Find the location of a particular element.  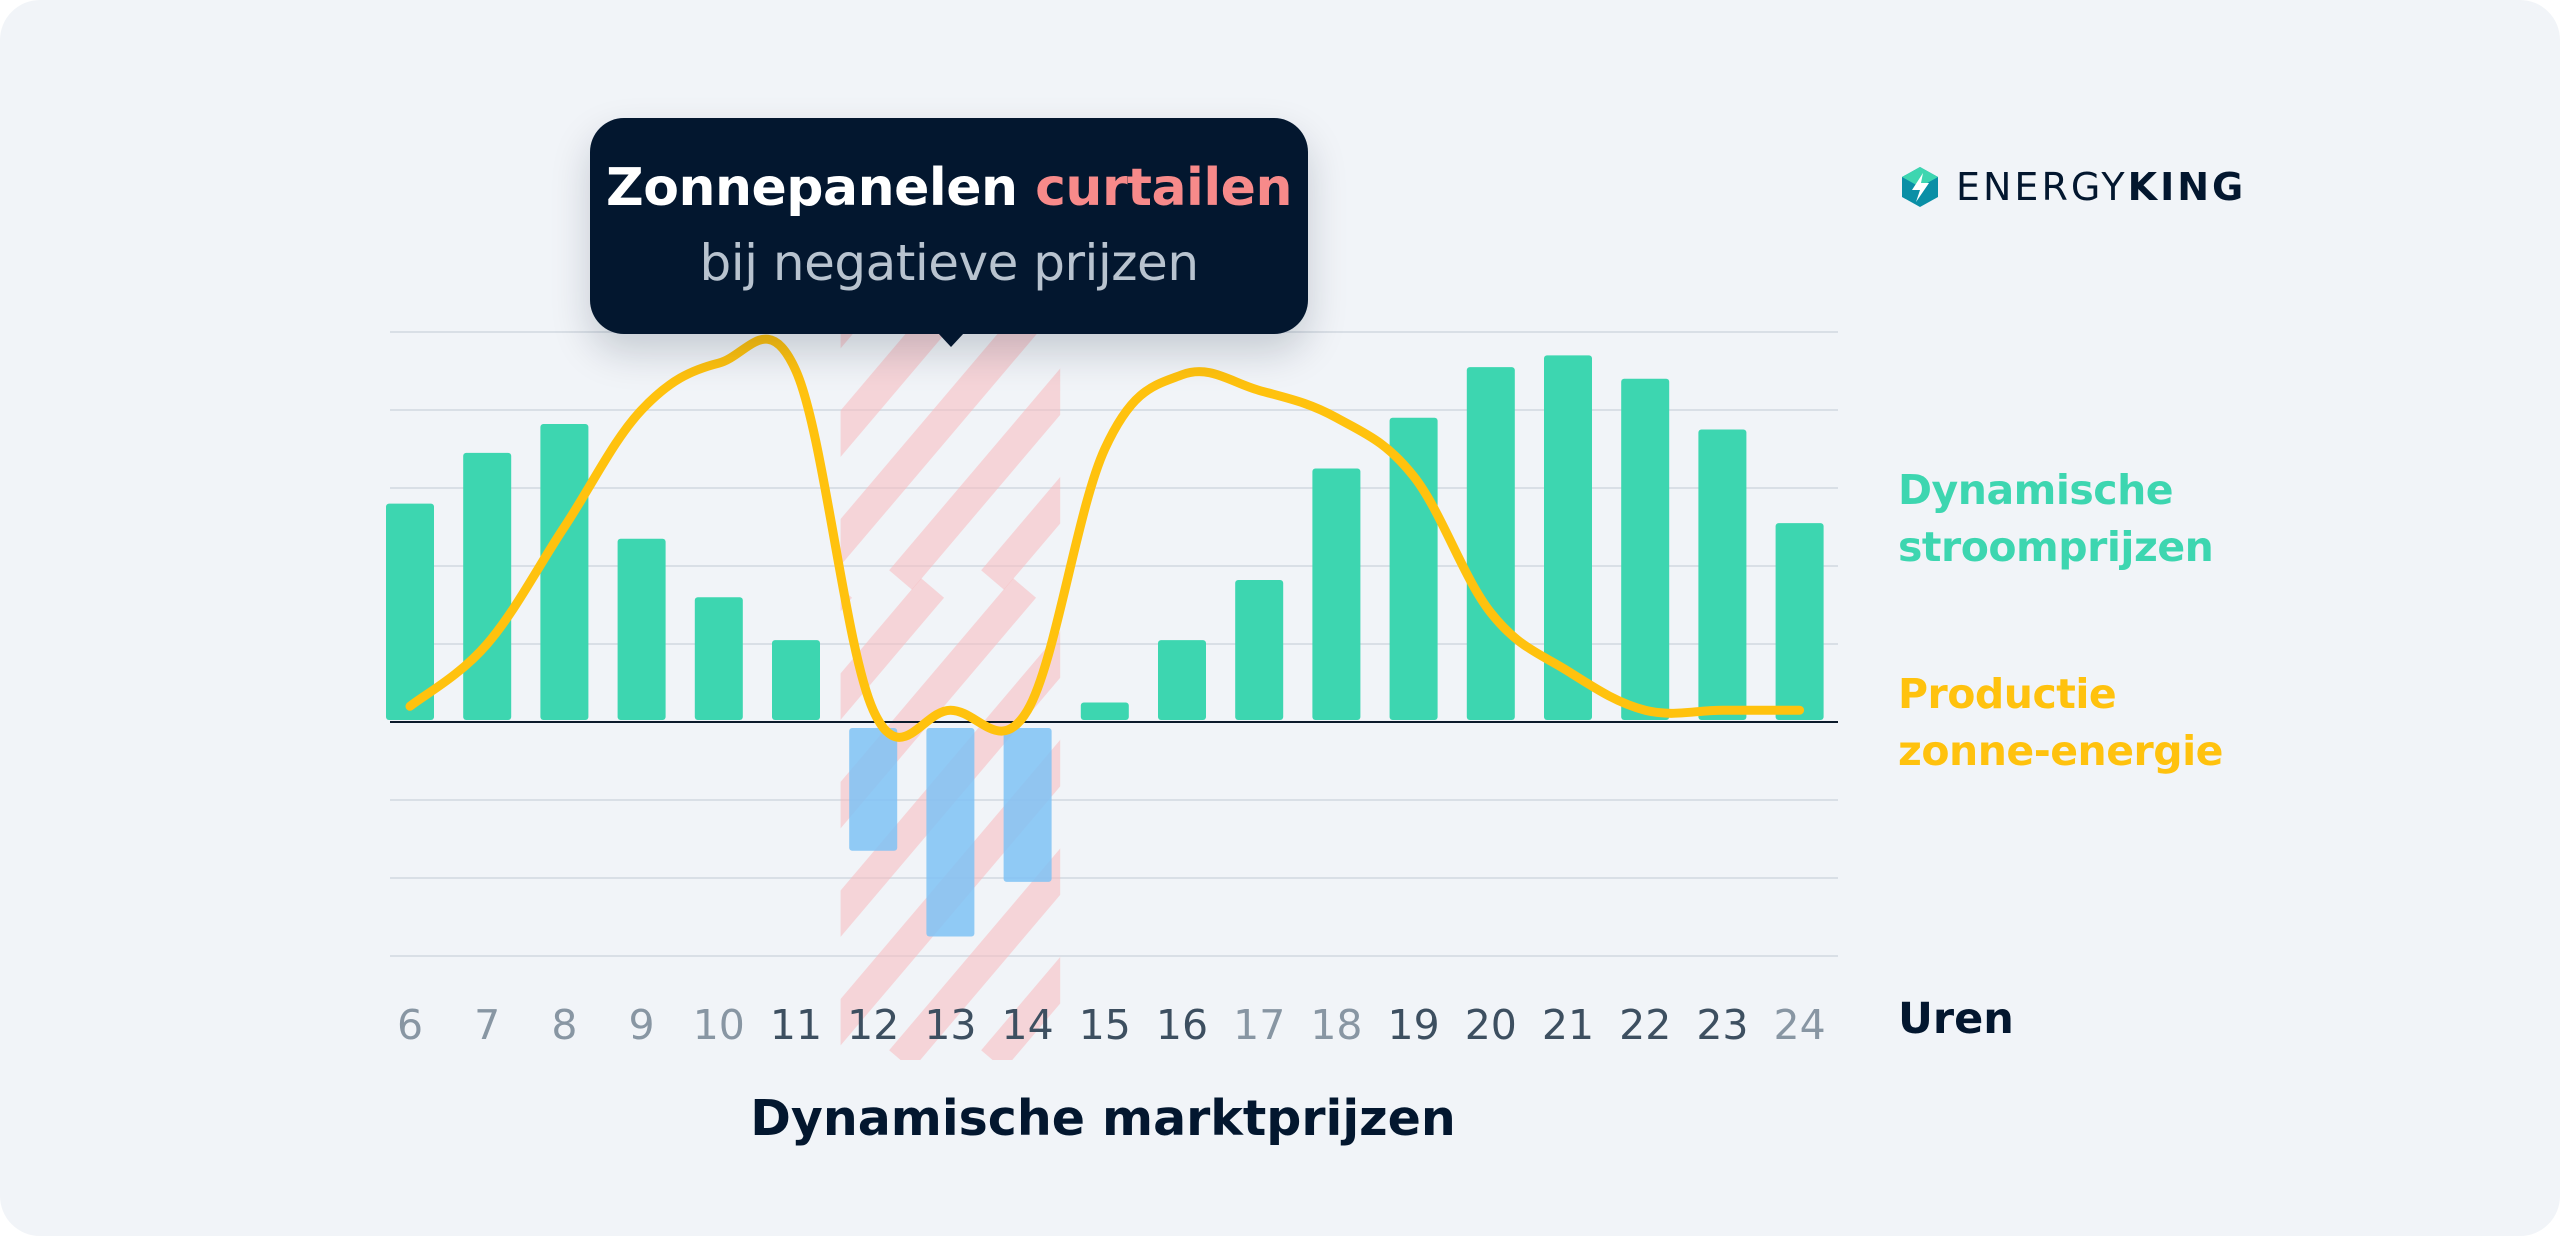

tooltip-title: Zonnepanelen curtailen is located at coordinates (949, 188).